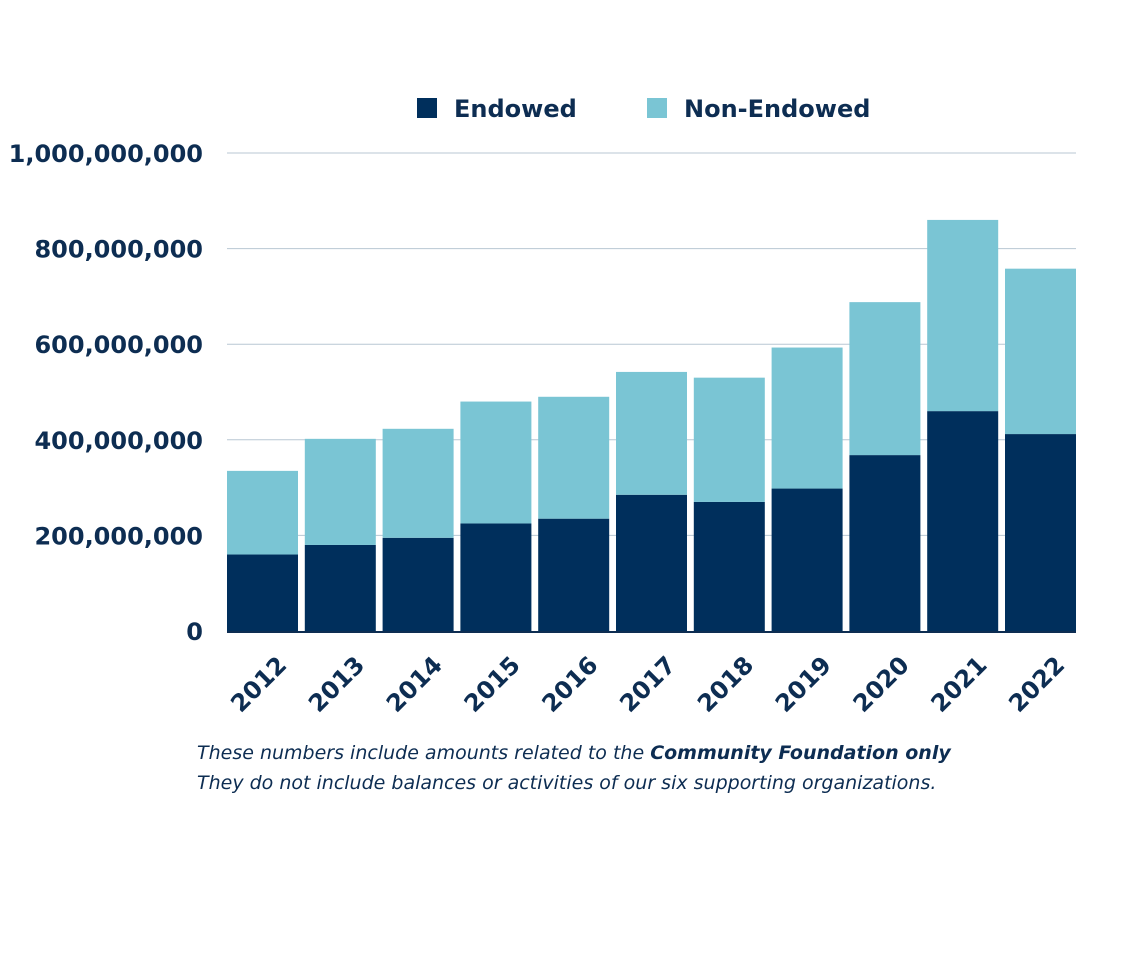 The width and height of the screenshot is (1125, 953). What do you see at coordinates (515, 109) in the screenshot?
I see `legend-label-endowed: Endowed` at bounding box center [515, 109].